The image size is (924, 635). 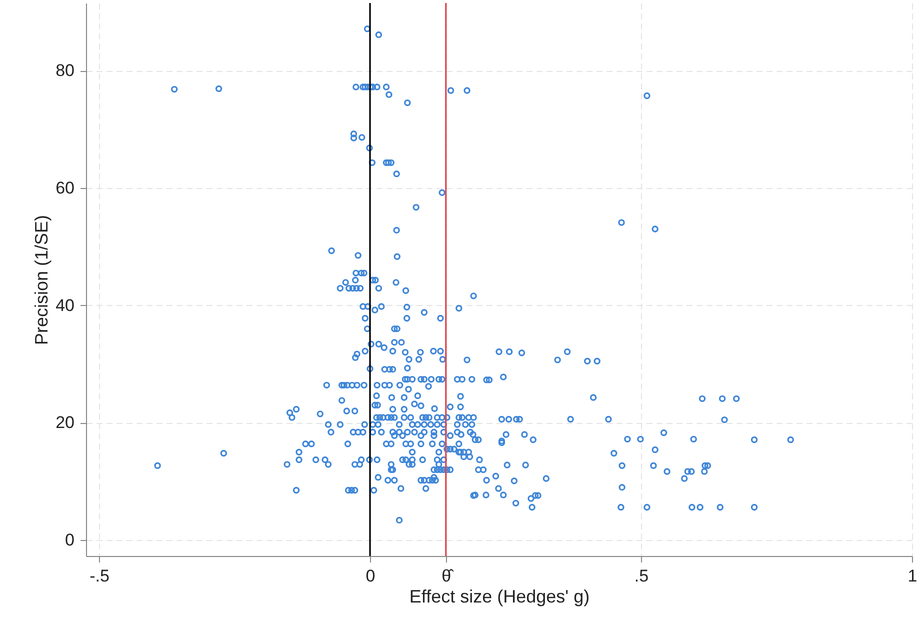 I want to click on x-axis-title: Effect size (Hedges' g), so click(x=499, y=596).